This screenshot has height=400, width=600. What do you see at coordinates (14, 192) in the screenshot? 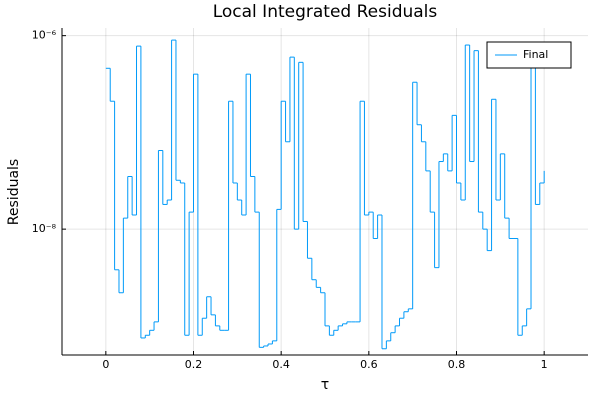
I see `y-axis-label: Residuals` at bounding box center [14, 192].